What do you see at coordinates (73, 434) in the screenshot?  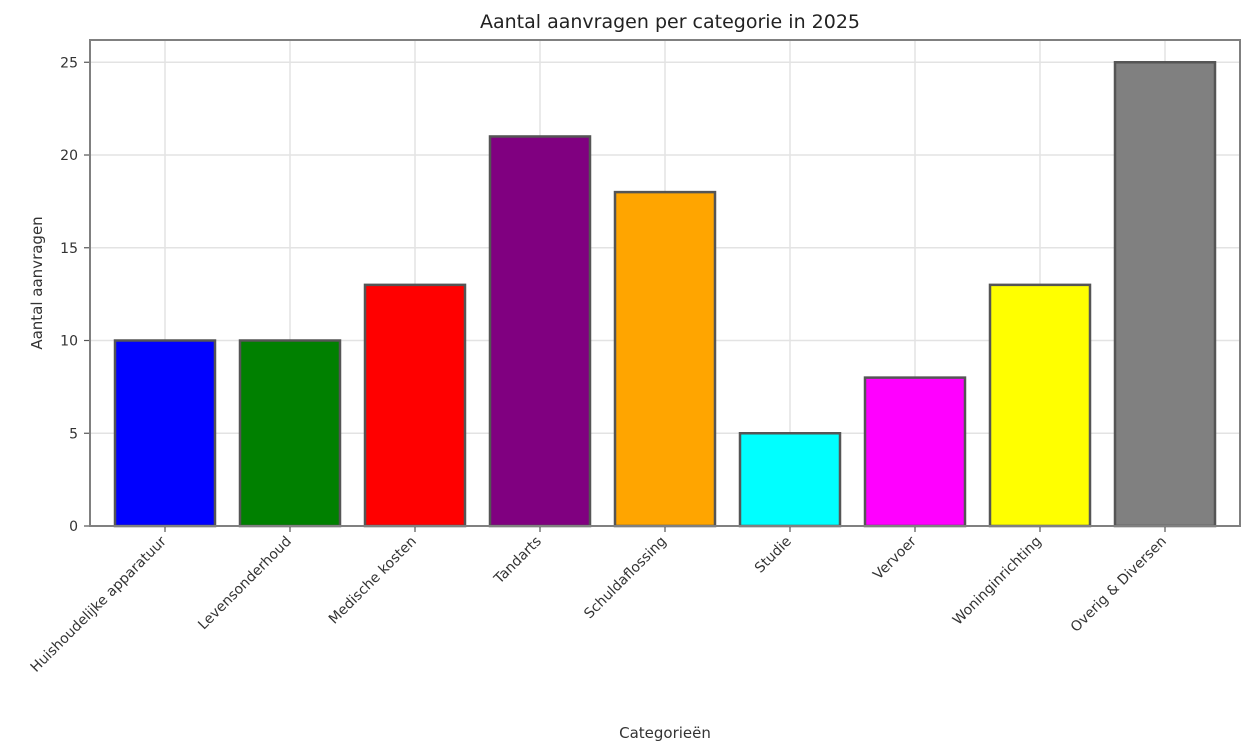 I see `y-tick-label: 5` at bounding box center [73, 434].